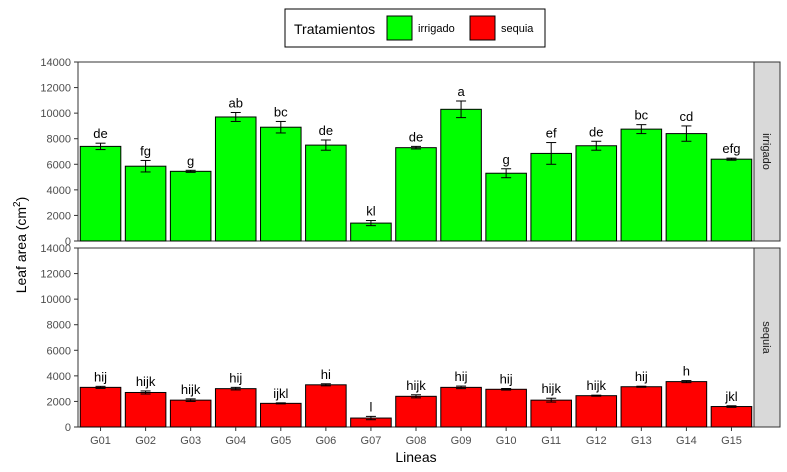 The image size is (787, 472). I want to click on facet-strip-label: sequia, so click(766, 337).